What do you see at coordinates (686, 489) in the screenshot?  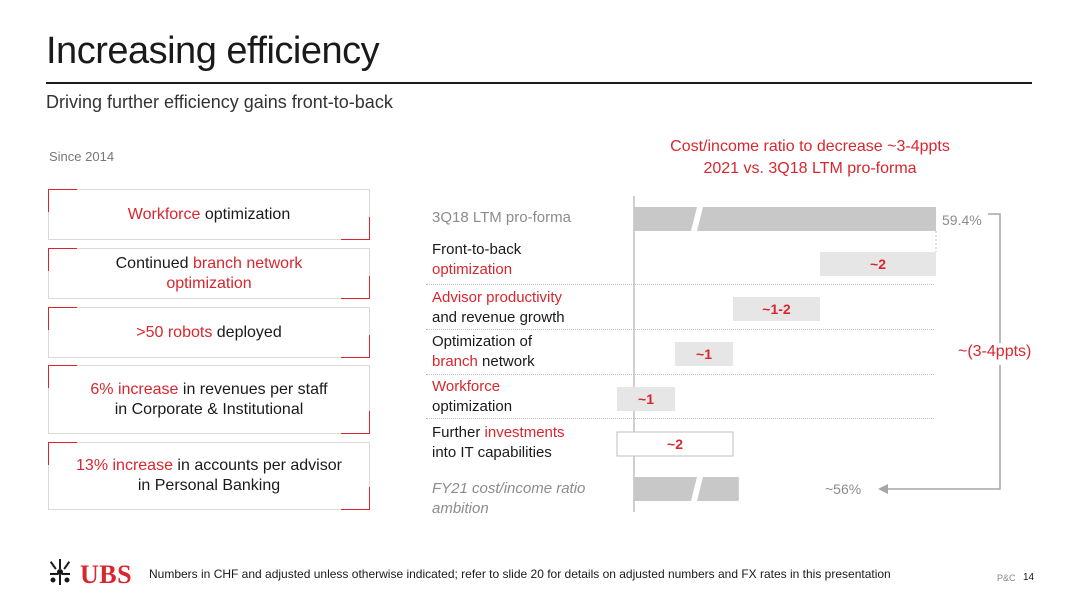 I see `end-bar` at bounding box center [686, 489].